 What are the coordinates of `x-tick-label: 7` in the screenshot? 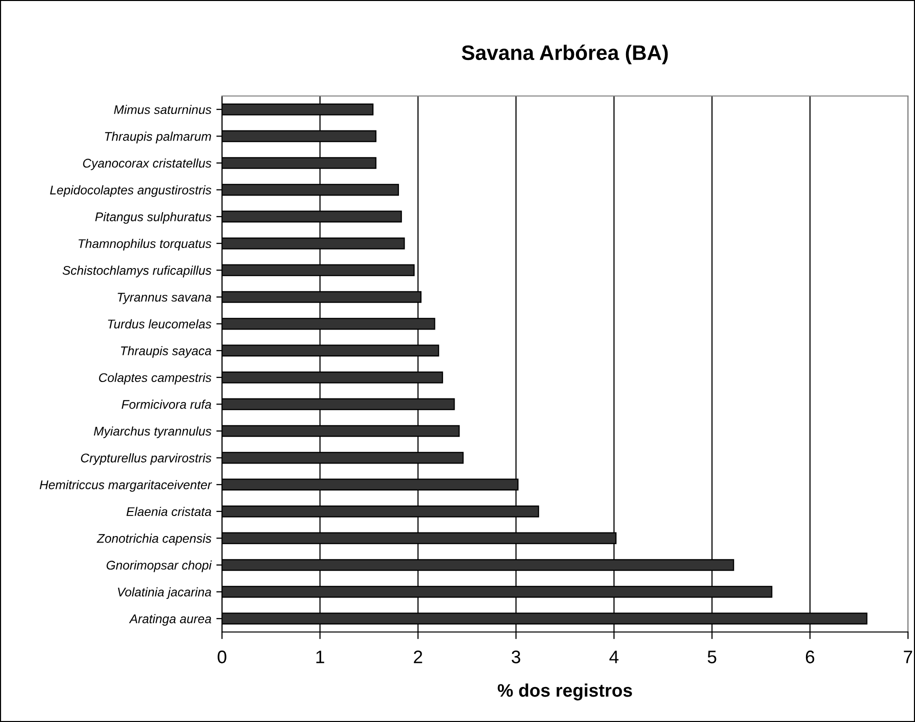 It's located at (908, 657).